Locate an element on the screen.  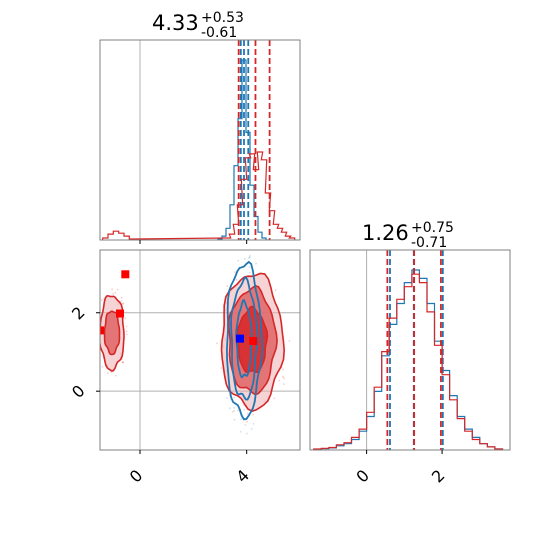
title-param-1-lower: -0.71 is located at coordinates (429, 243).